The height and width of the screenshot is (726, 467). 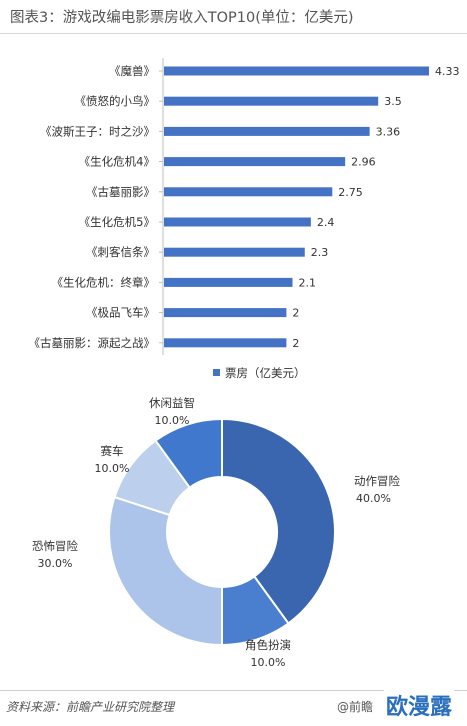 What do you see at coordinates (320, 252) in the screenshot?
I see `bar-value-label: 2.3` at bounding box center [320, 252].